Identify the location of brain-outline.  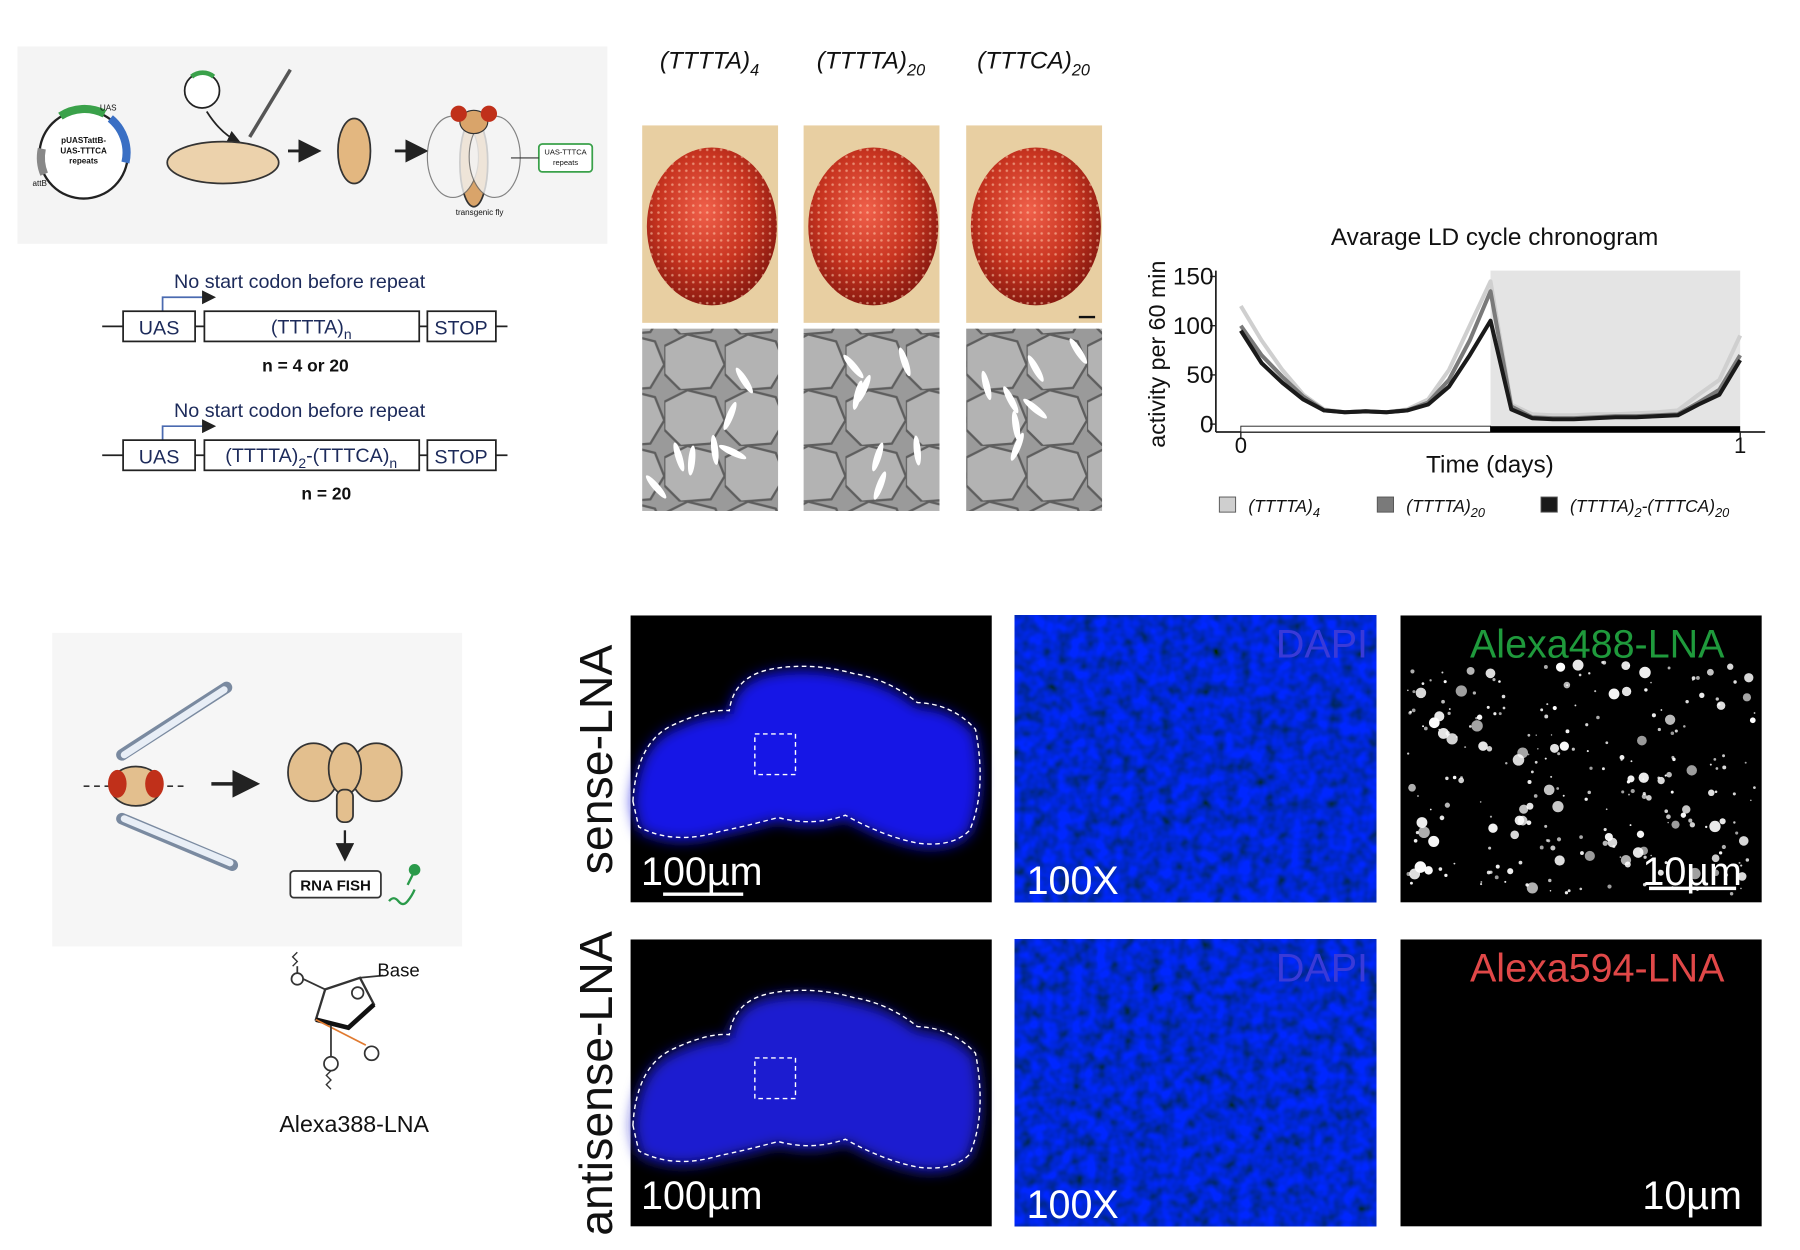
(806, 1079).